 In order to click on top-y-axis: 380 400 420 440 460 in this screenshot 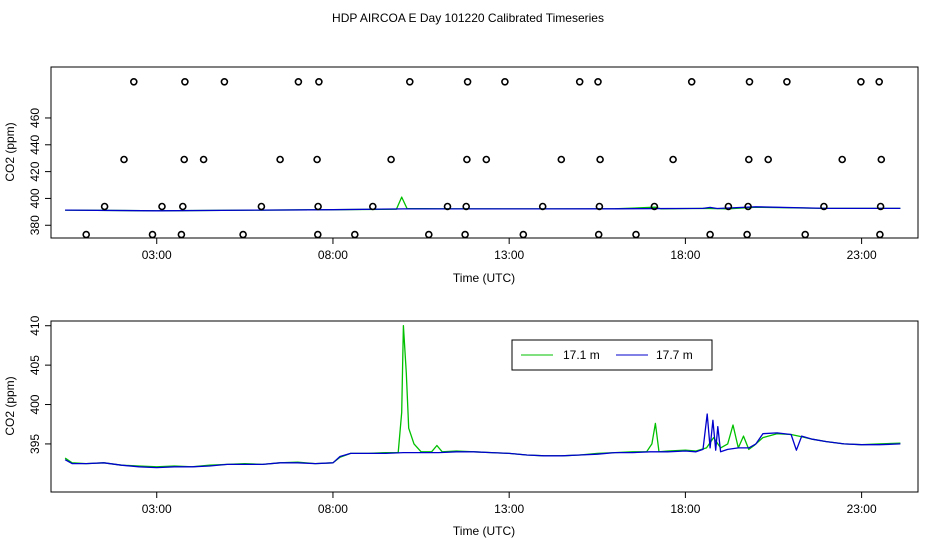, I will do `click(39, 171)`.